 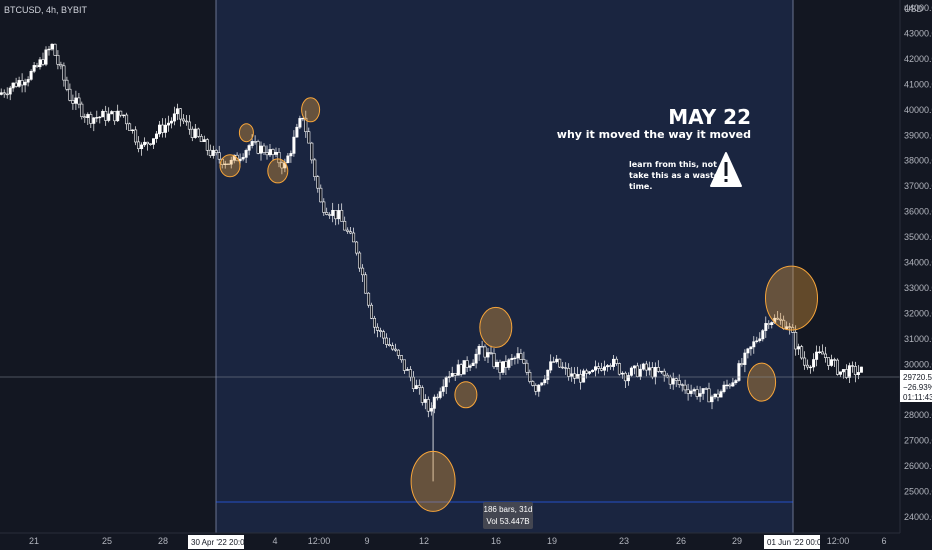 I want to click on annotation-title: MAY 22, so click(x=709, y=117).